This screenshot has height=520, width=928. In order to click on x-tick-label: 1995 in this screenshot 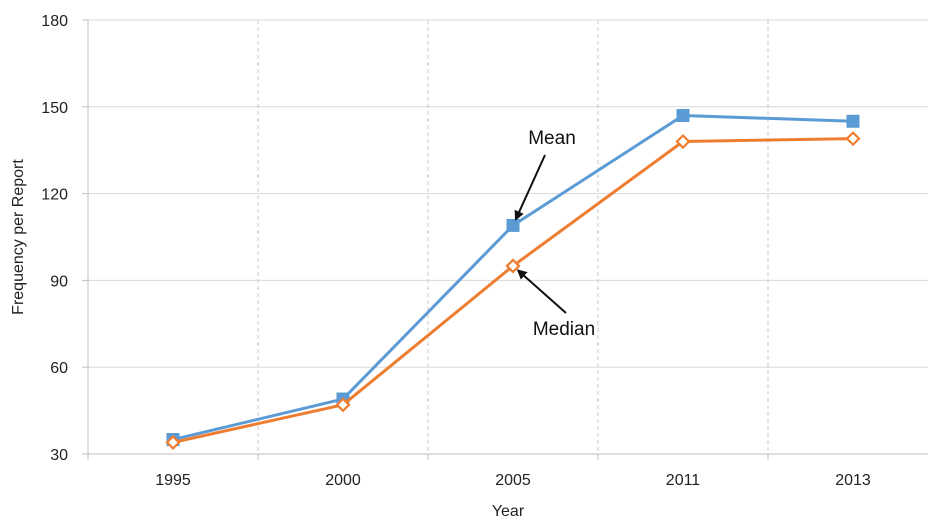, I will do `click(173, 480)`.